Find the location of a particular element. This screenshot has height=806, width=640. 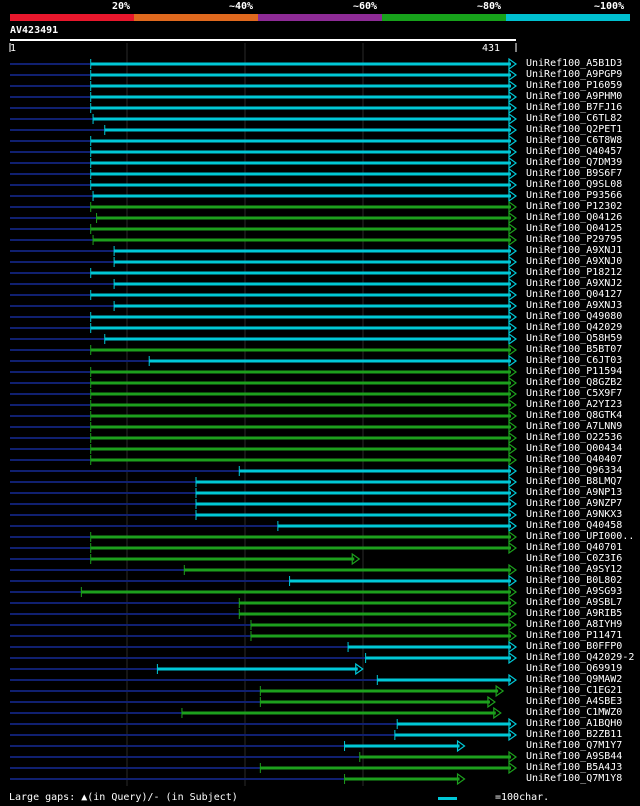

hit-label: UniRef100_A2YI23 is located at coordinates (574, 404).